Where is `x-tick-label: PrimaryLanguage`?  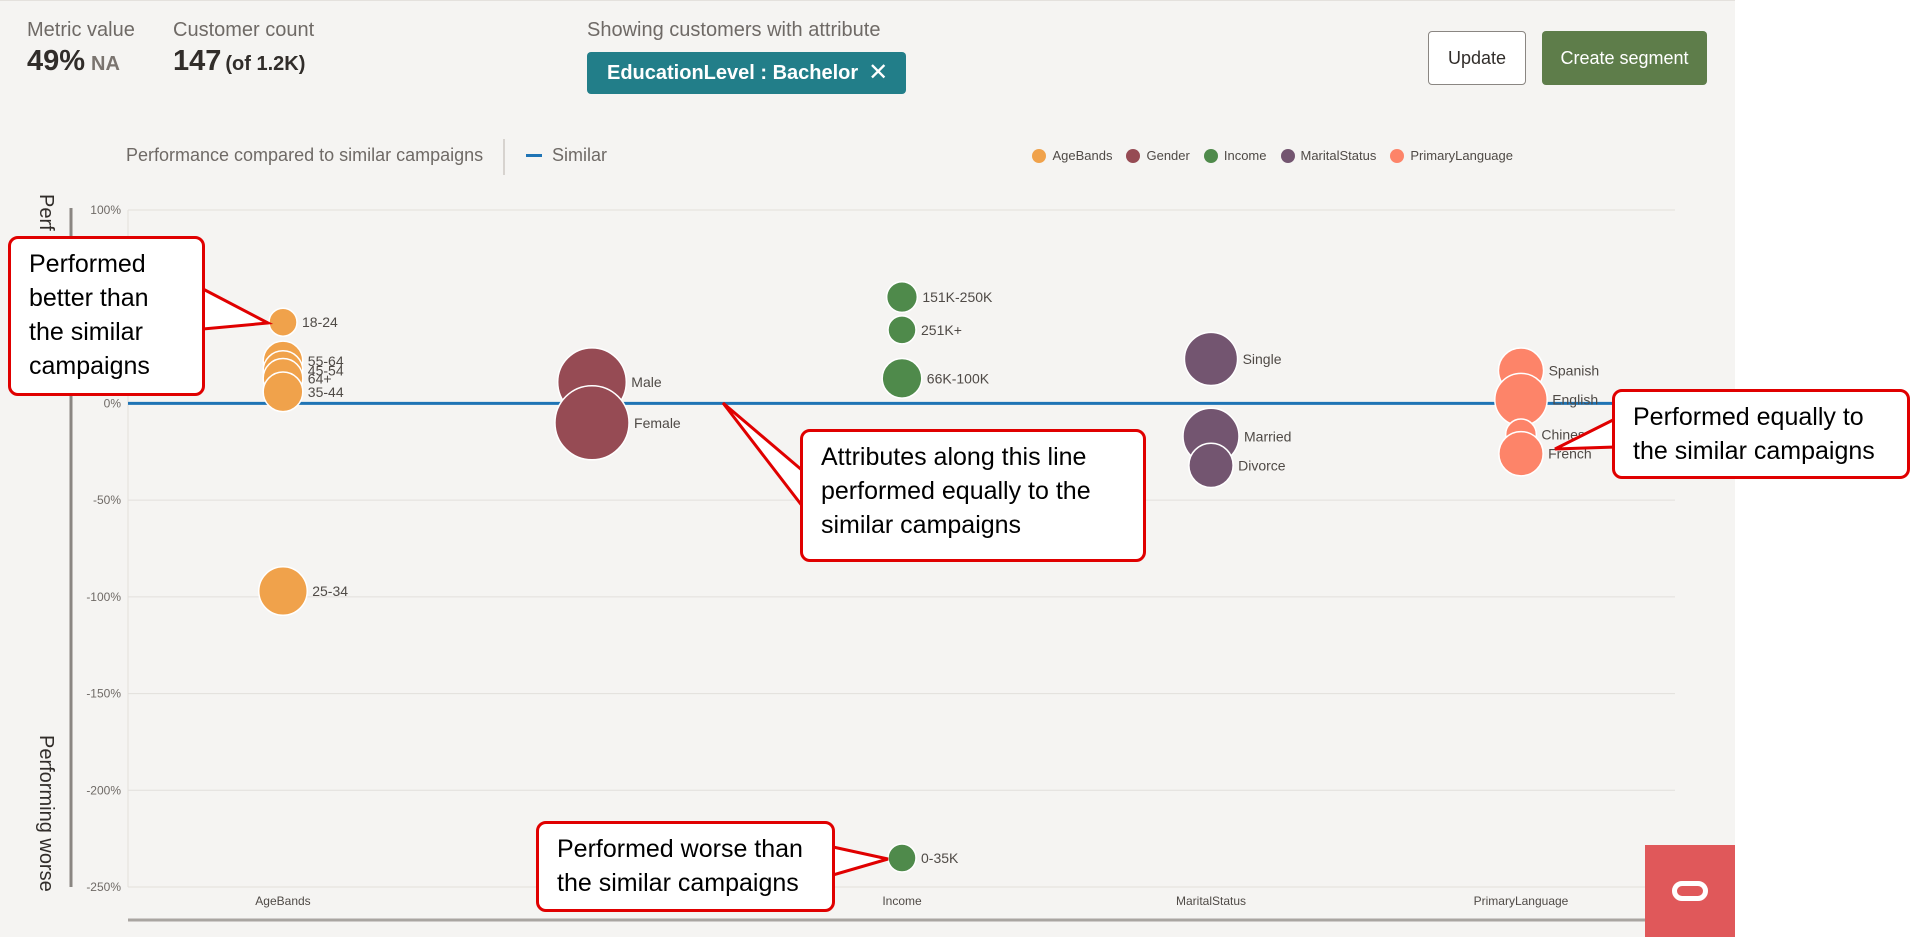 x-tick-label: PrimaryLanguage is located at coordinates (1521, 901).